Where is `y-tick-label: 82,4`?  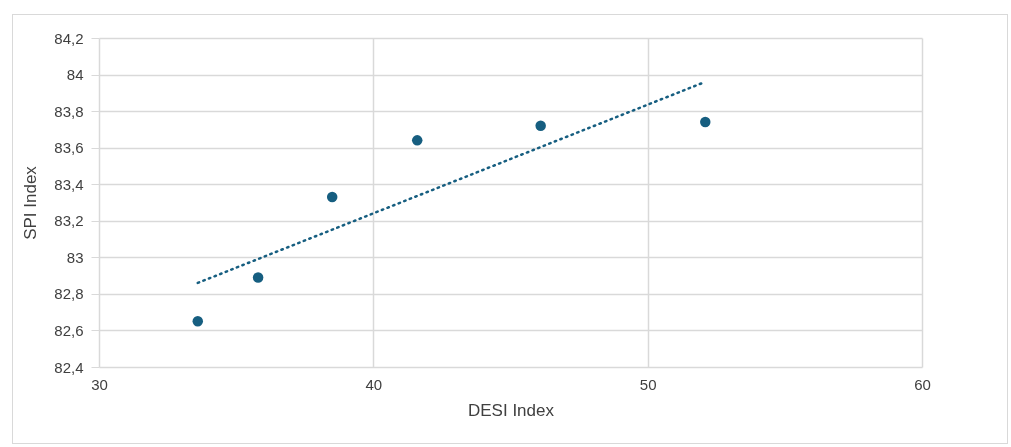
y-tick-label: 82,4 is located at coordinates (69, 367).